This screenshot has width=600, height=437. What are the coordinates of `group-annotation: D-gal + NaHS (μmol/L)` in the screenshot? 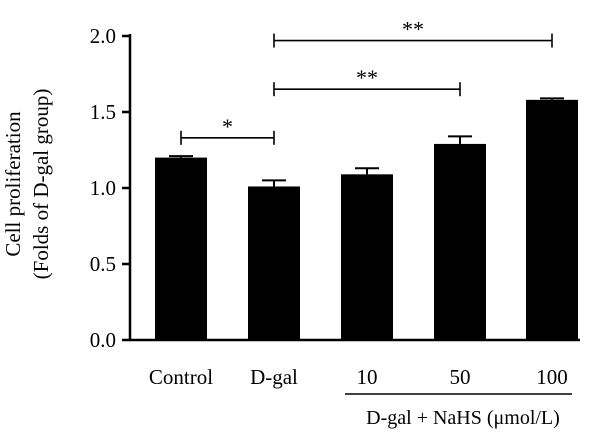 It's located at (458, 411).